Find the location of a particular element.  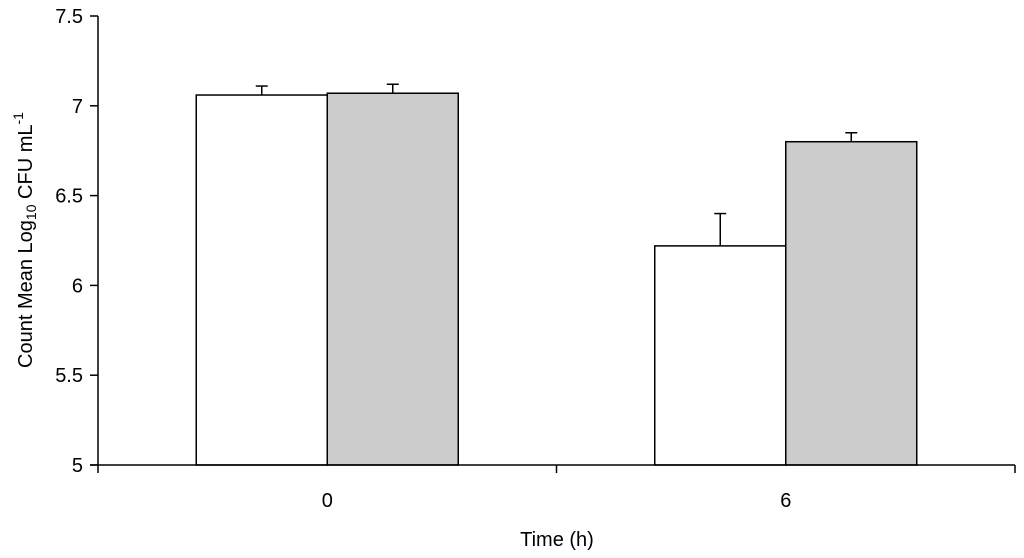

y-axis-title-superscript: -1 is located at coordinates (18, 118).